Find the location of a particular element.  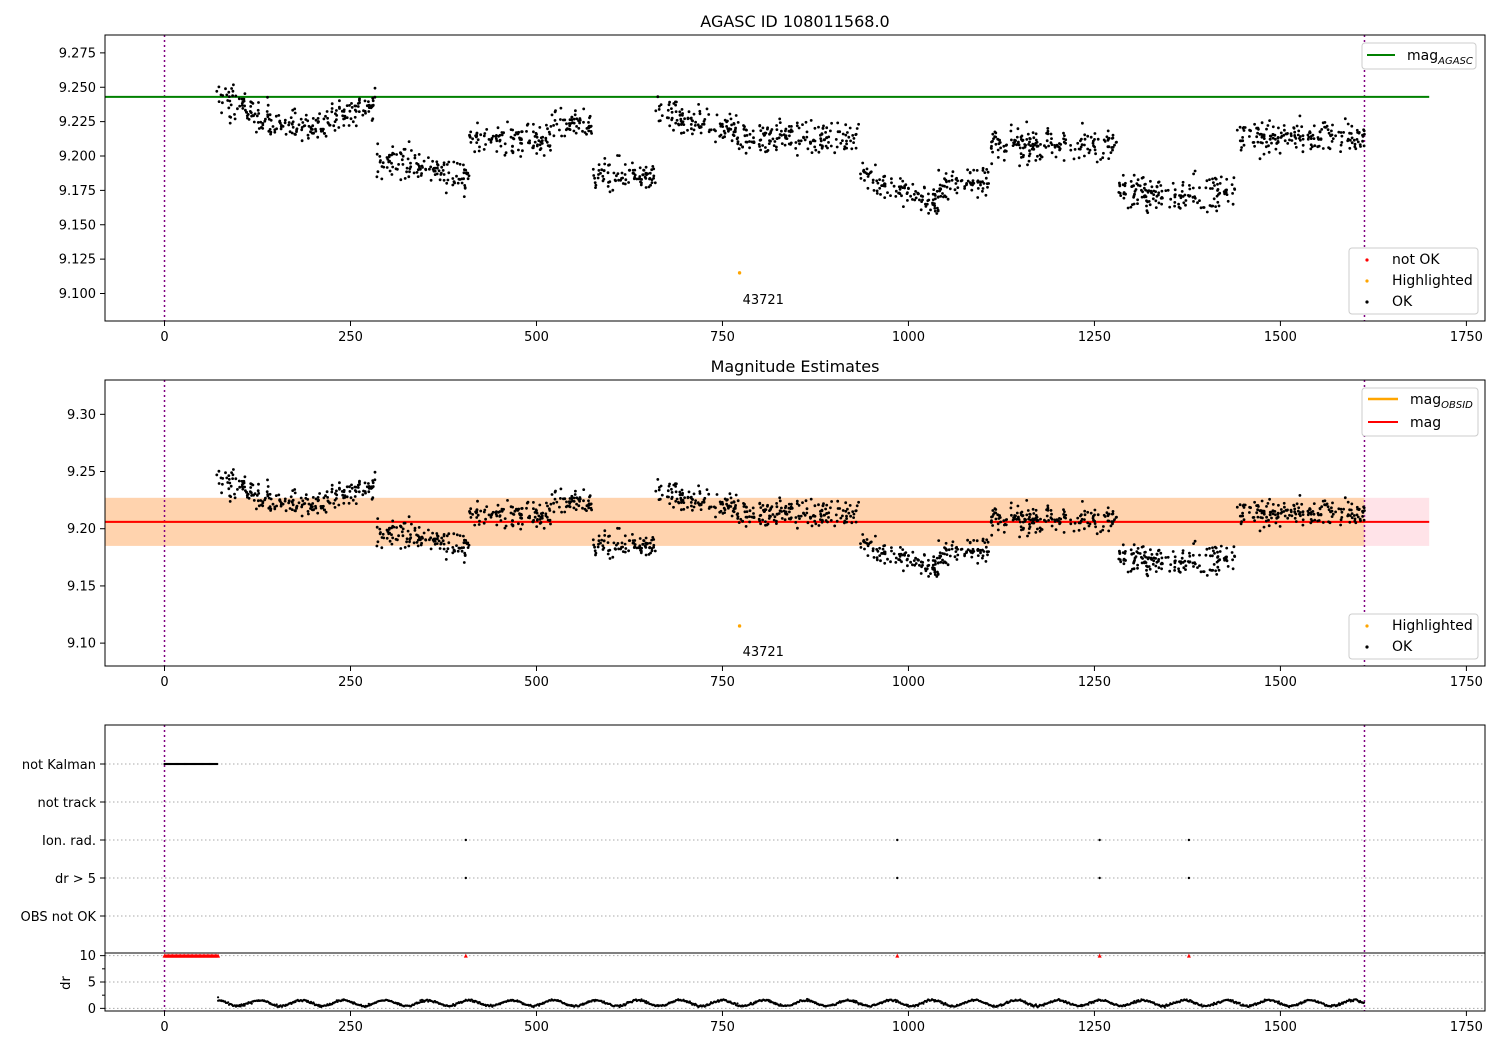

dr-clipped-marker is located at coordinates (465, 955).